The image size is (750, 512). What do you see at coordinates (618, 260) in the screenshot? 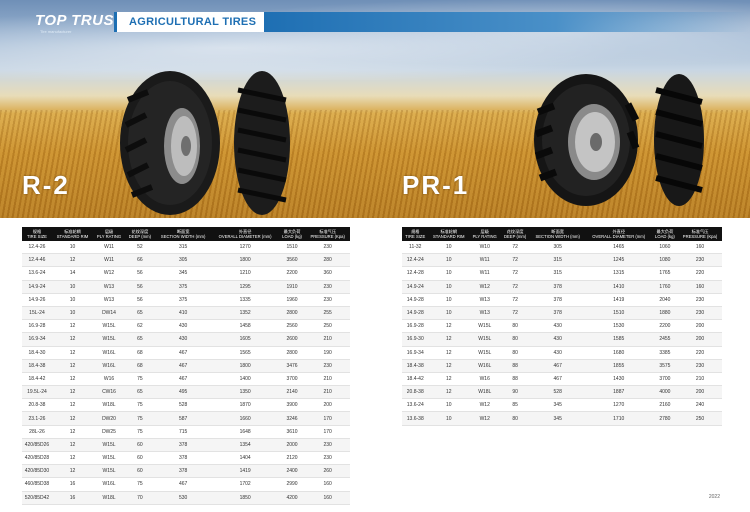
I see `table-cell: 1245` at bounding box center [618, 260].